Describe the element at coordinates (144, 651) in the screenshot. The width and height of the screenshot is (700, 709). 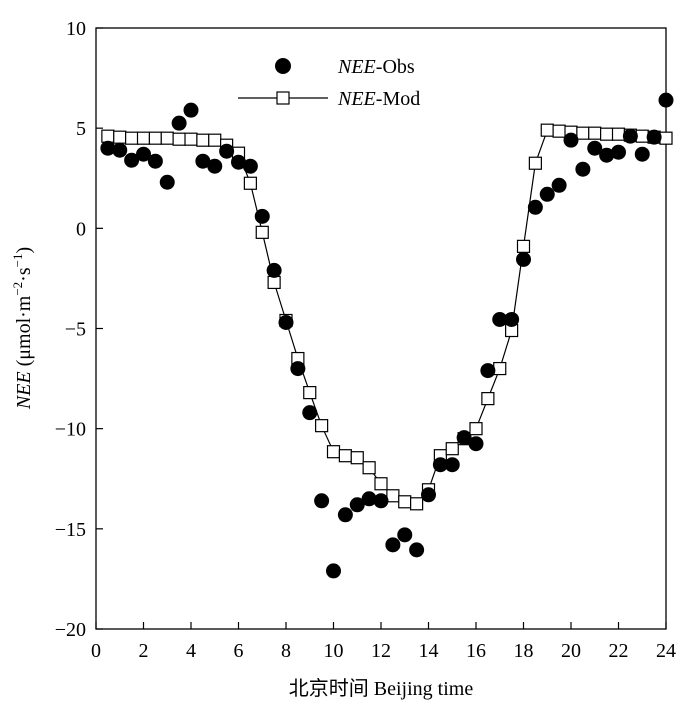
I see `x-tick-label: 2` at that location.